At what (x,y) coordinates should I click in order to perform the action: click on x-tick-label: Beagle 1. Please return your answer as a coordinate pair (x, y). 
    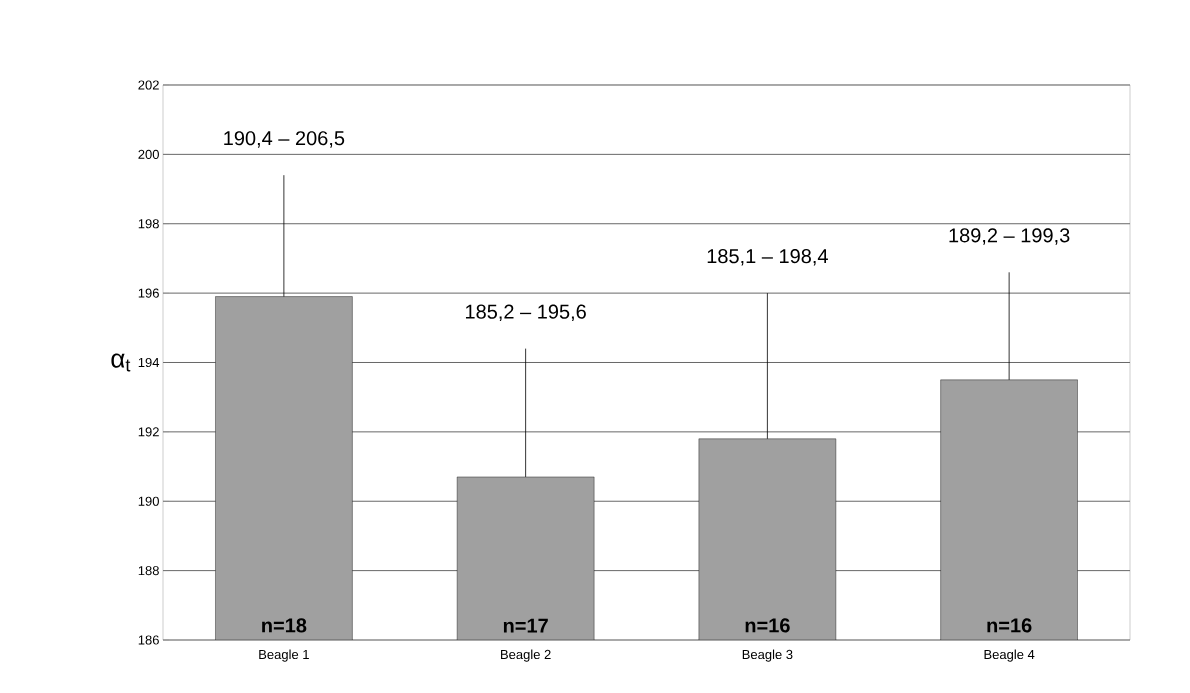
    Looking at the image, I should click on (284, 655).